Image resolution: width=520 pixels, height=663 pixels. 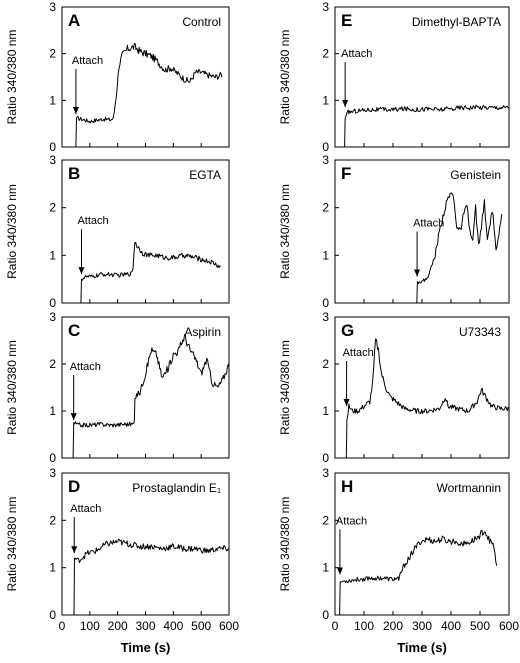 What do you see at coordinates (74, 173) in the screenshot?
I see `panel-label: B` at bounding box center [74, 173].